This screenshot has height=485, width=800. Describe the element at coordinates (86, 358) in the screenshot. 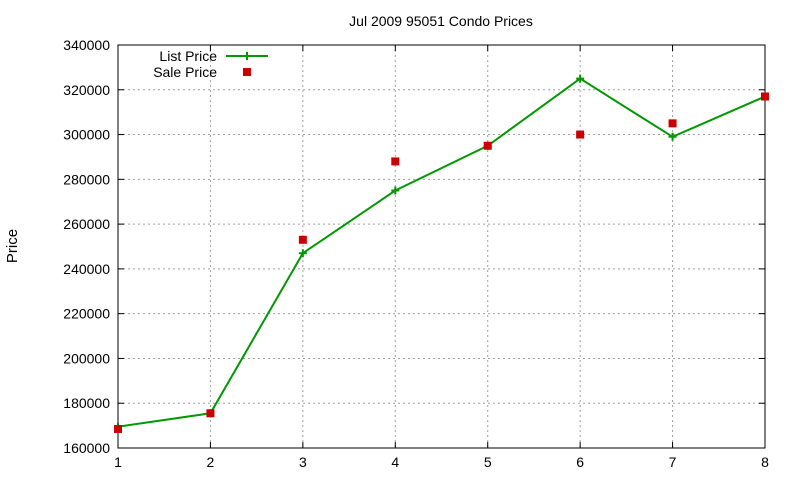

I see `y-tick-label: 200000` at that location.